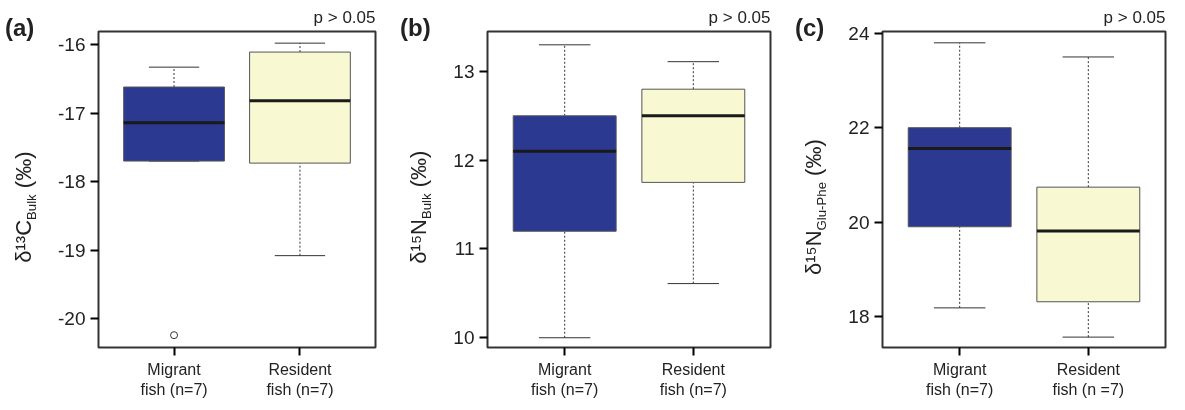  Describe the element at coordinates (464, 338) in the screenshot. I see `y-tick-label: 10` at that location.